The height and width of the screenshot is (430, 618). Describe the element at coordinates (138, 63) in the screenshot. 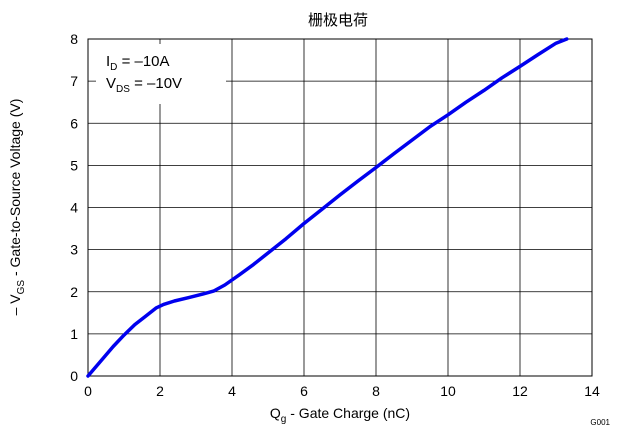

I see `annotation-id: ID = –10A` at that location.